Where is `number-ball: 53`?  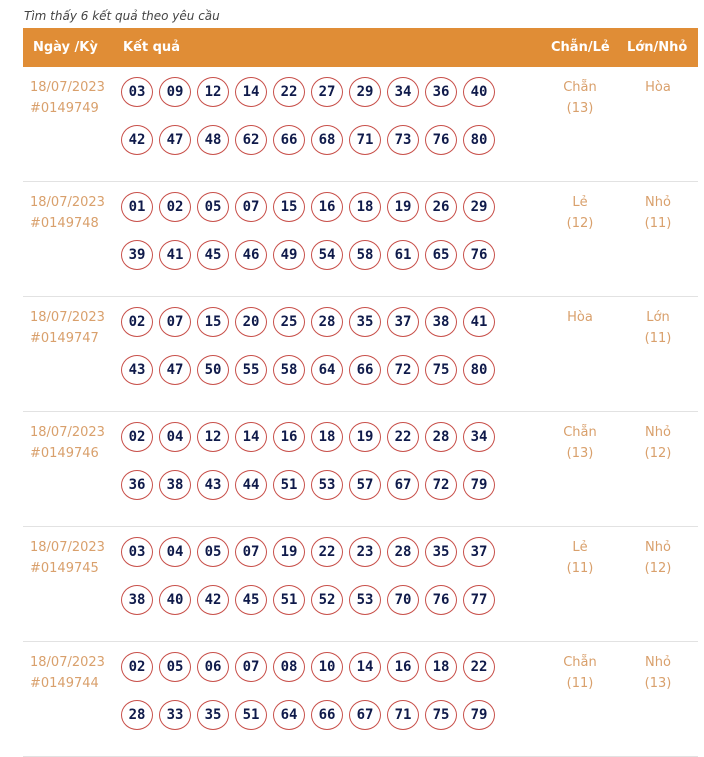
number-ball: 53 is located at coordinates (365, 600).